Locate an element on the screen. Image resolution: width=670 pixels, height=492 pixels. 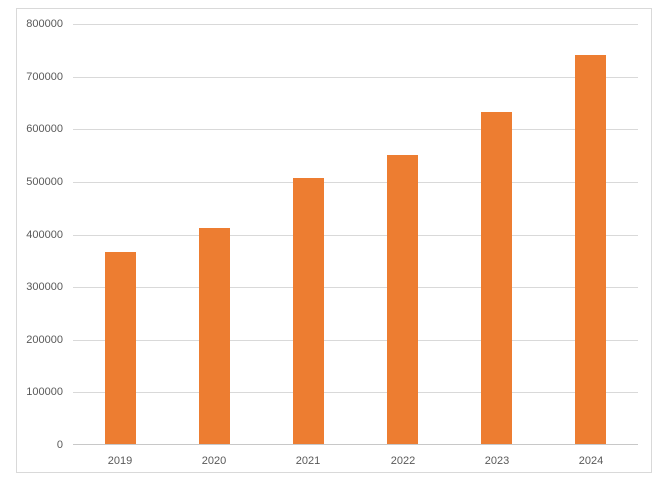
bar-2020 is located at coordinates (214, 336).